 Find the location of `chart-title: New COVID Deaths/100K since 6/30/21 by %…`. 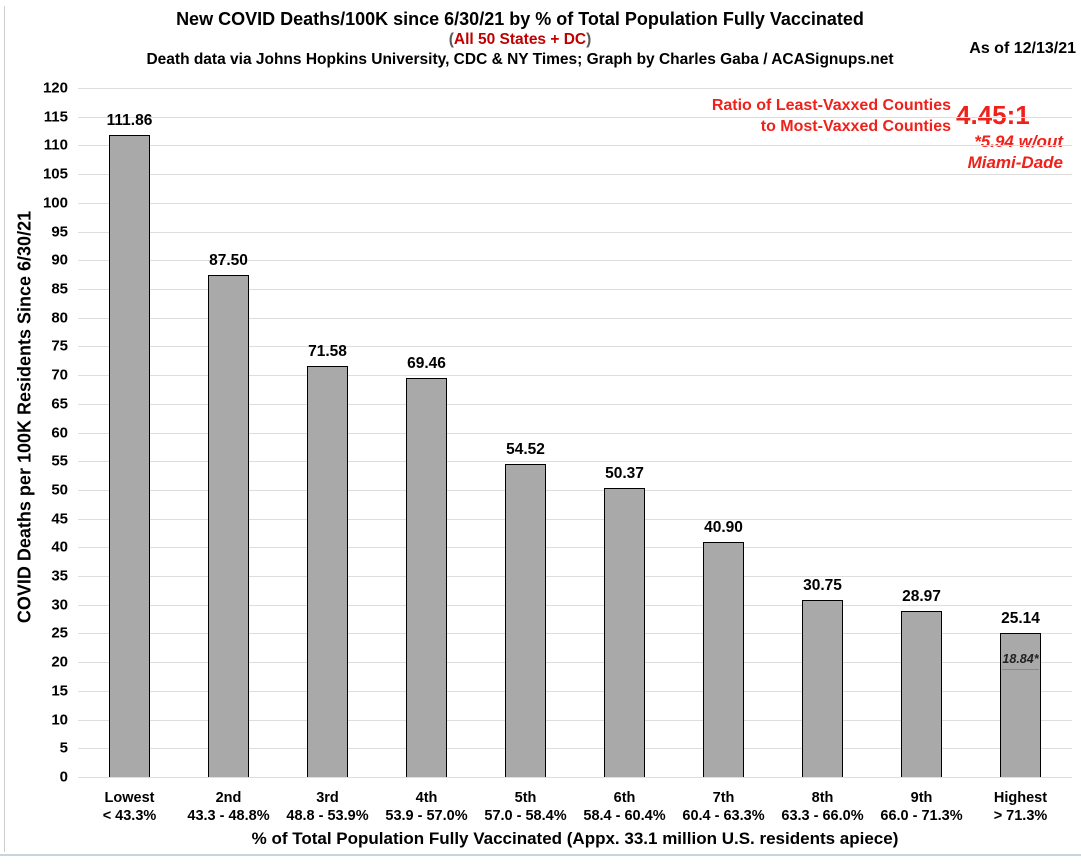

chart-title: New COVID Deaths/100K since 6/30/21 by %… is located at coordinates (520, 19).